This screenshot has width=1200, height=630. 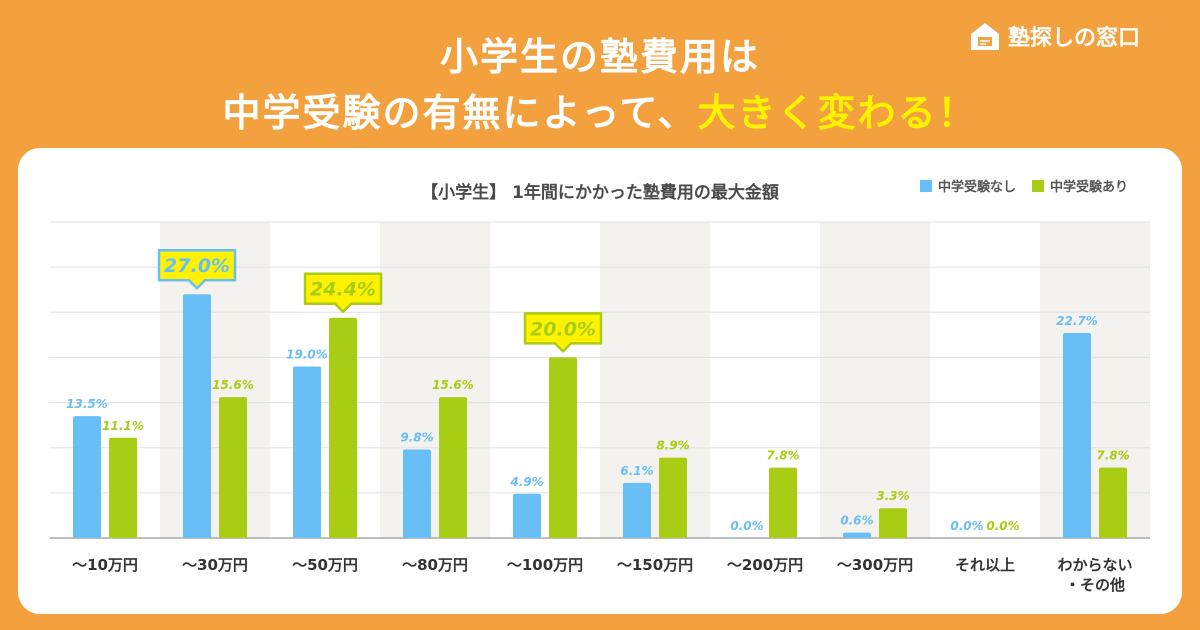 I want to click on x-tick-label: 〜30万円, so click(x=215, y=565).